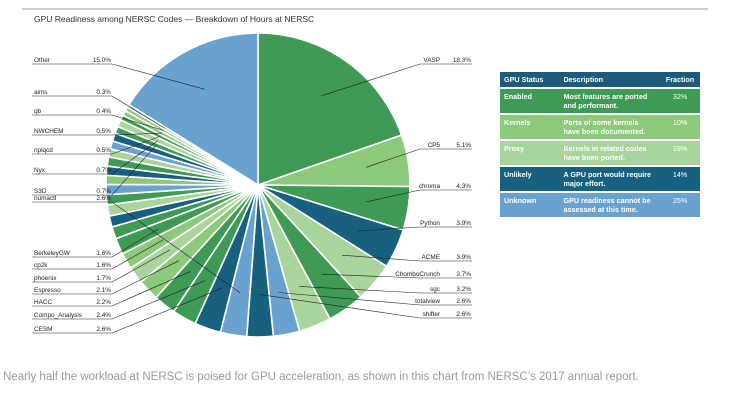 This screenshot has height=410, width=730. I want to click on fraction-cell: 10%, so click(680, 127).